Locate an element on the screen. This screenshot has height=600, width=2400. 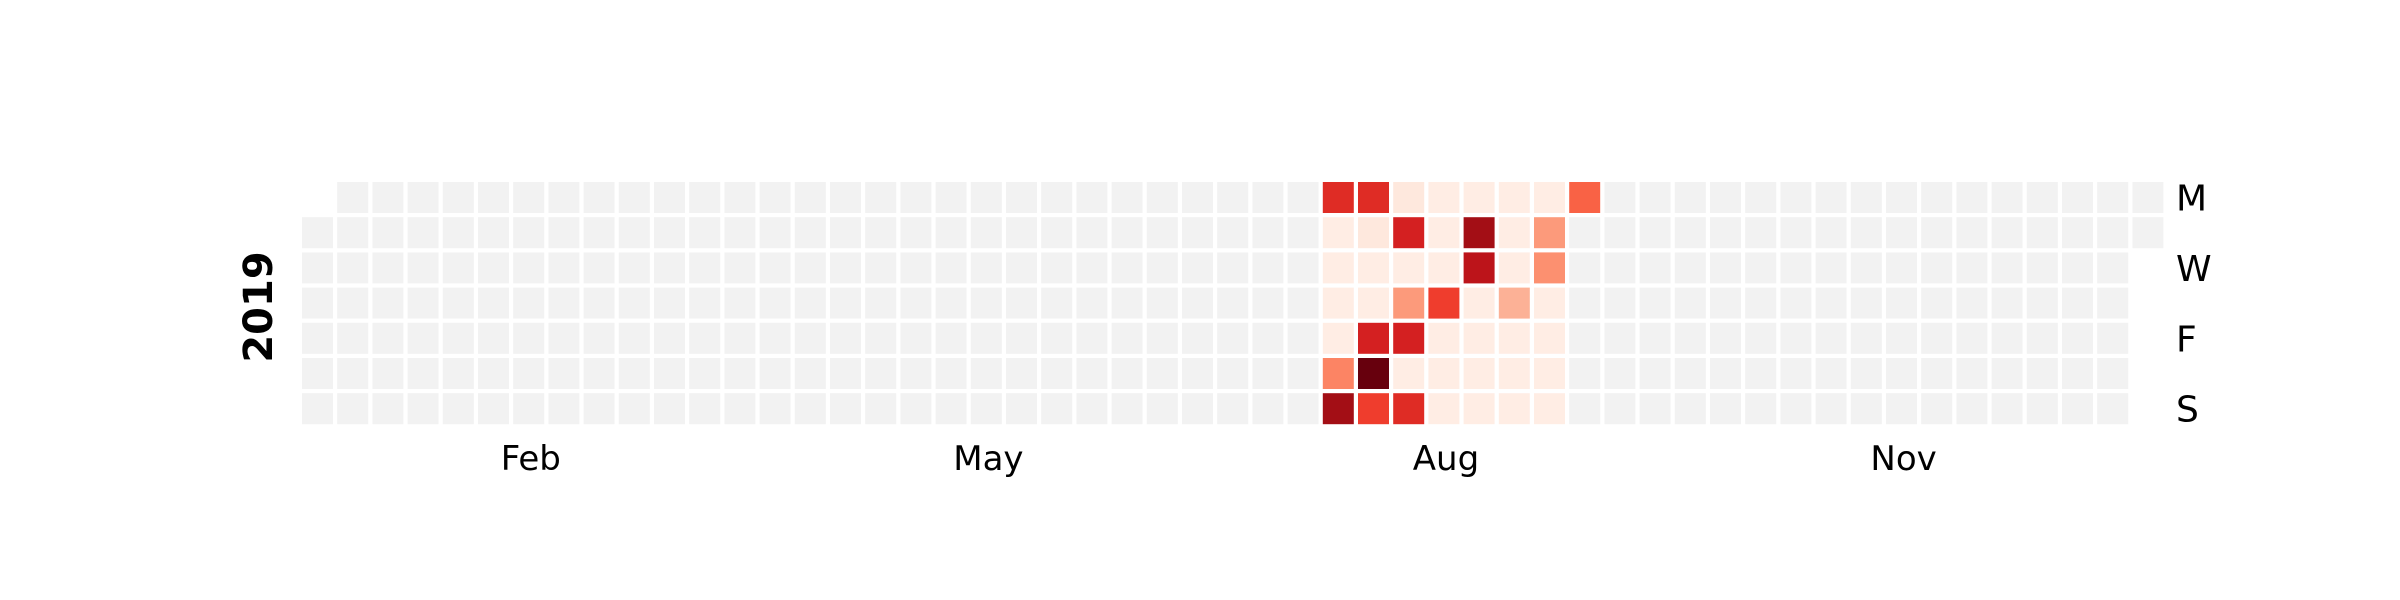
day-label: M is located at coordinates (2191, 199).